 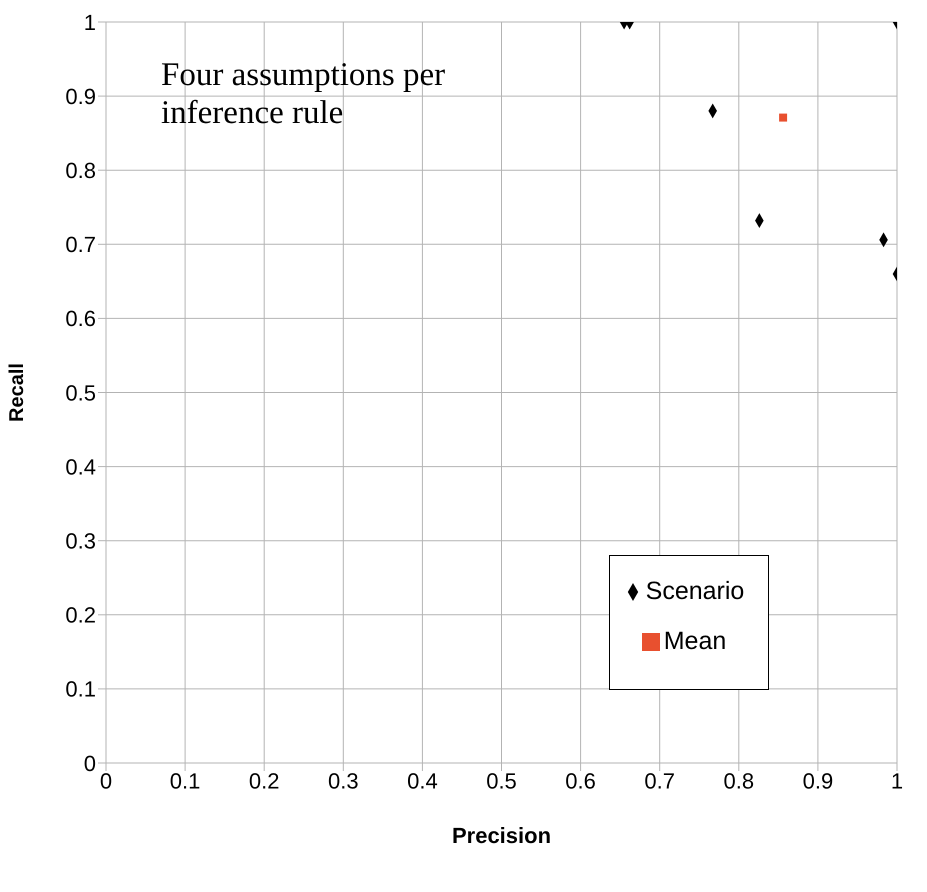 I want to click on x-tick-label: 0.5, so click(x=501, y=781).